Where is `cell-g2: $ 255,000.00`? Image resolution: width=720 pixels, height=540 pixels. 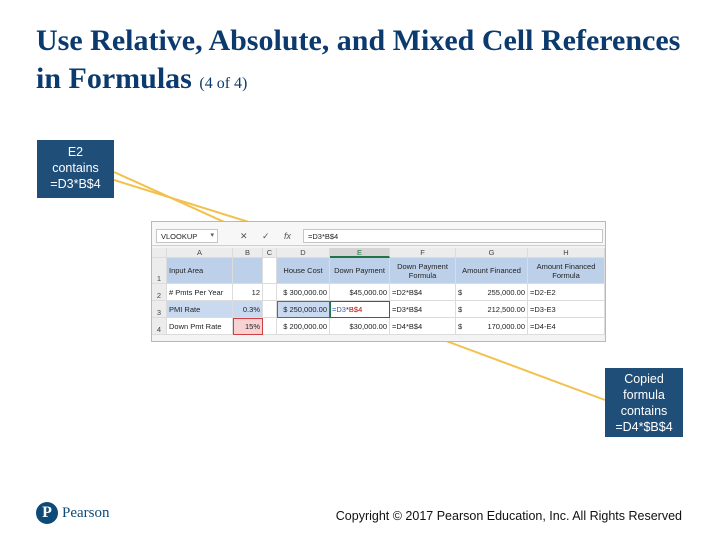 cell-g2: $ 255,000.00 is located at coordinates (492, 292).